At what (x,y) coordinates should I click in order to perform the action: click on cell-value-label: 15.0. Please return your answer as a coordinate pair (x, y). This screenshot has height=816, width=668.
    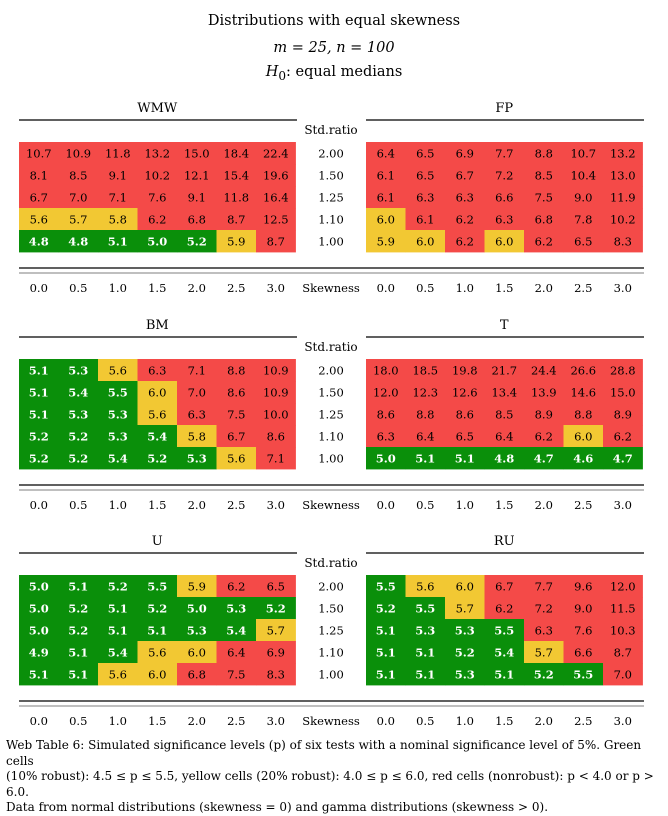
    Looking at the image, I should click on (197, 153).